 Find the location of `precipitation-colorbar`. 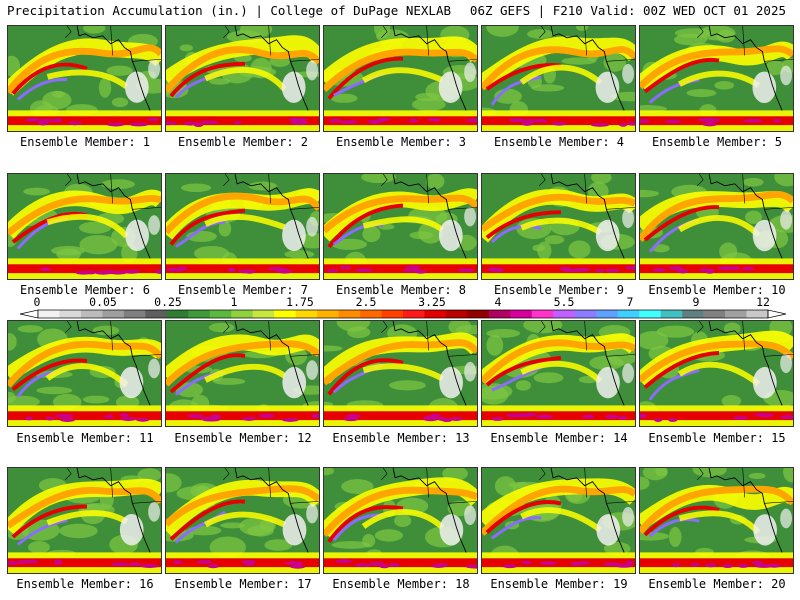

precipitation-colorbar is located at coordinates (403, 314).